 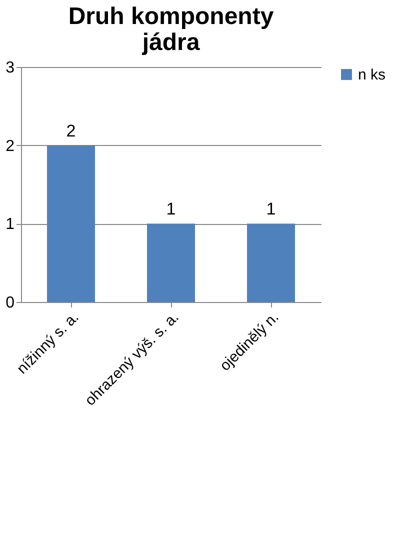 What do you see at coordinates (10, 68) in the screenshot?
I see `y-tick-label: 3` at bounding box center [10, 68].